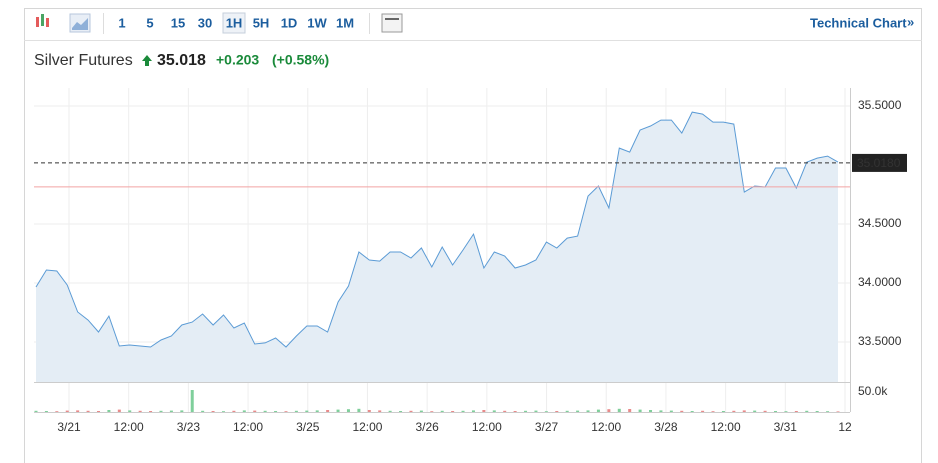 Image resolution: width=938 pixels, height=463 pixels. Describe the element at coordinates (83, 60) in the screenshot. I see `instrument-name: Silver Futures` at that location.